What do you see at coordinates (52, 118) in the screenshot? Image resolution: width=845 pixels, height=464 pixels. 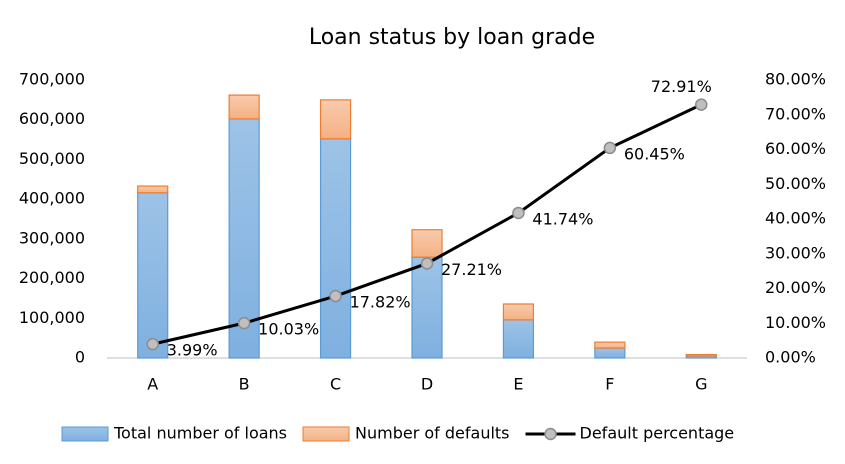 I see `y-tick-label: 600,000` at bounding box center [52, 118].